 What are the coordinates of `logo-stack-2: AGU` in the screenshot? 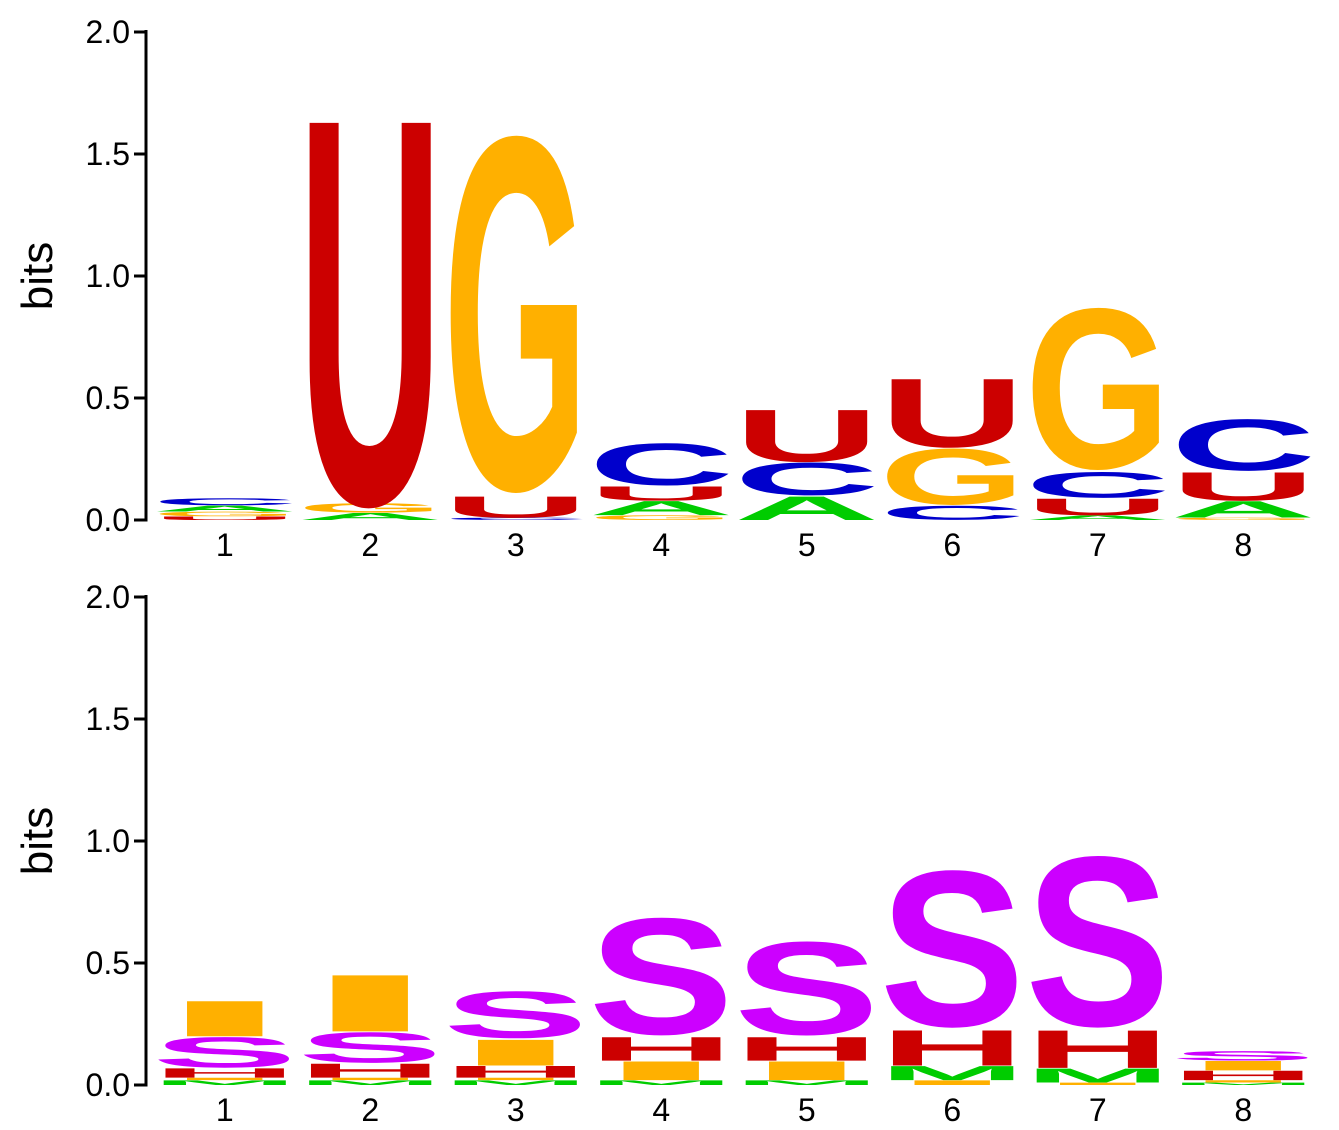 It's located at (370, 313).